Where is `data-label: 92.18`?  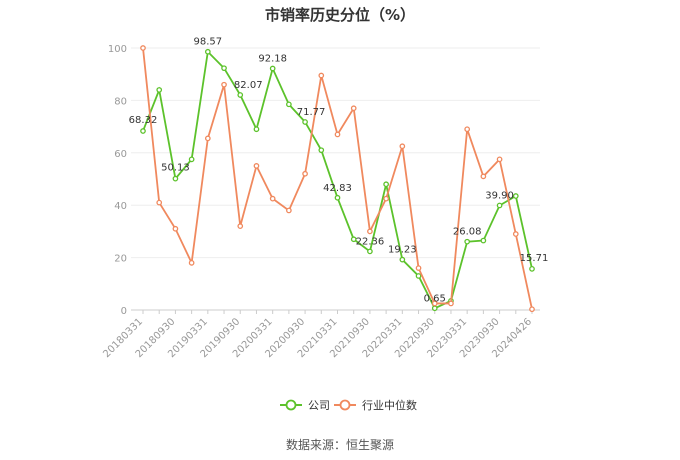
data-label: 92.18 is located at coordinates (272, 58).